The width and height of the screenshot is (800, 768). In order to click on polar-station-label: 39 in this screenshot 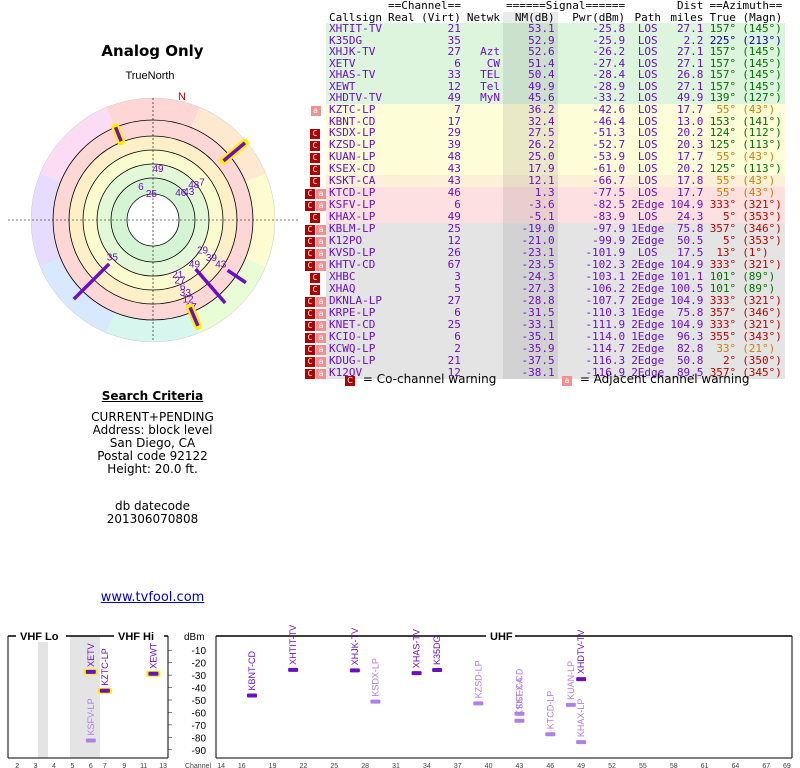, I will do `click(212, 258)`.